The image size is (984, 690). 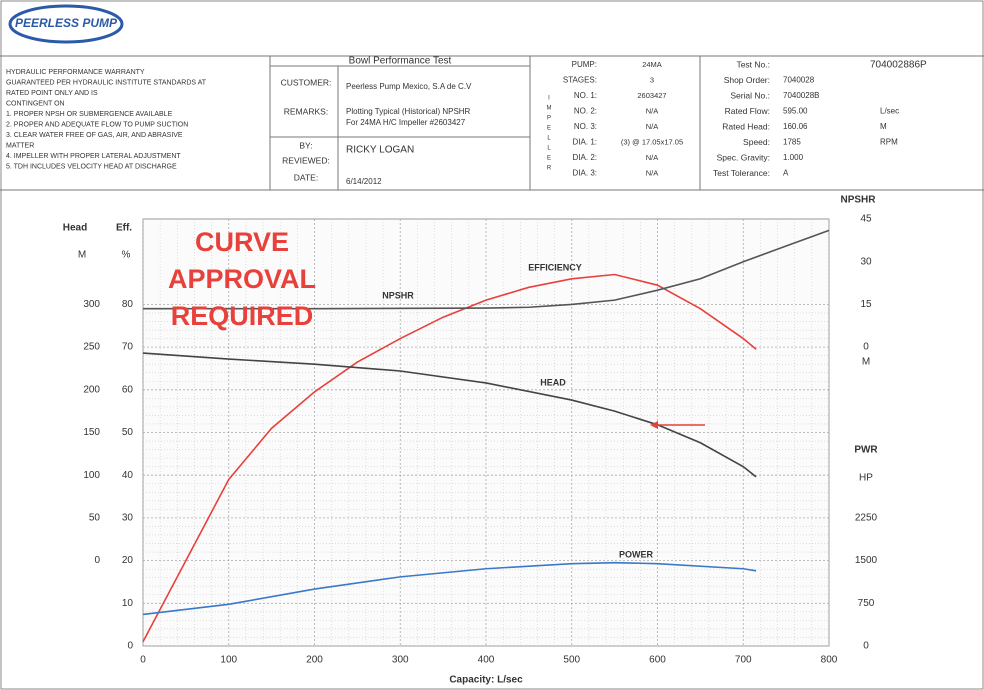 I want to click on axis-title: PWR, so click(x=866, y=450).